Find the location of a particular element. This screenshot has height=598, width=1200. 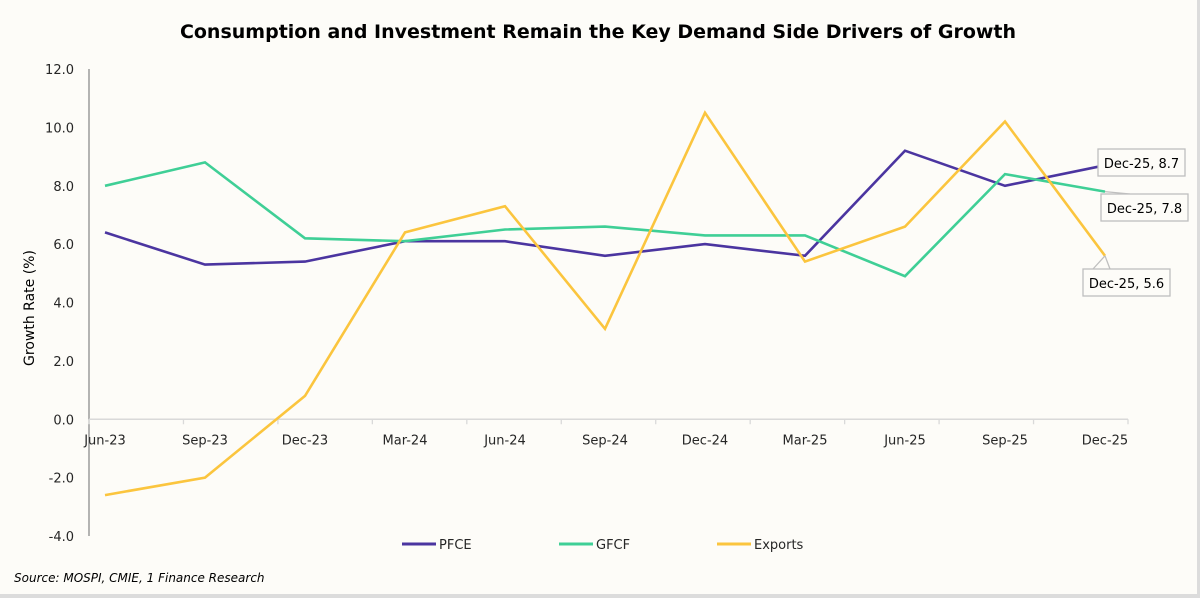

y-tick-label: 4.0 is located at coordinates (63, 304).